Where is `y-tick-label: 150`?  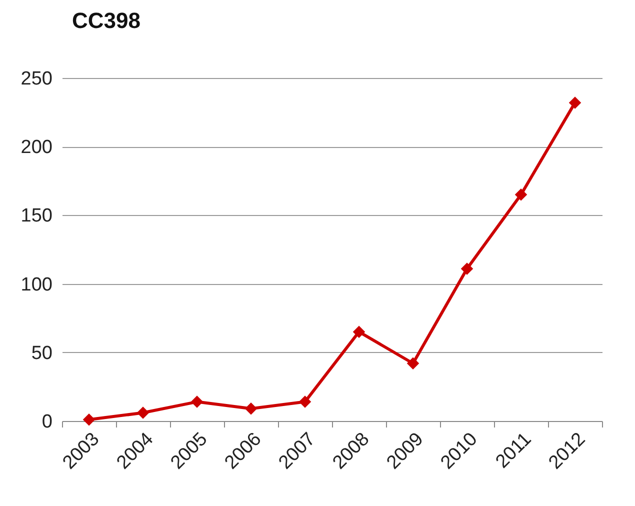 y-tick-label: 150 is located at coordinates (36, 216).